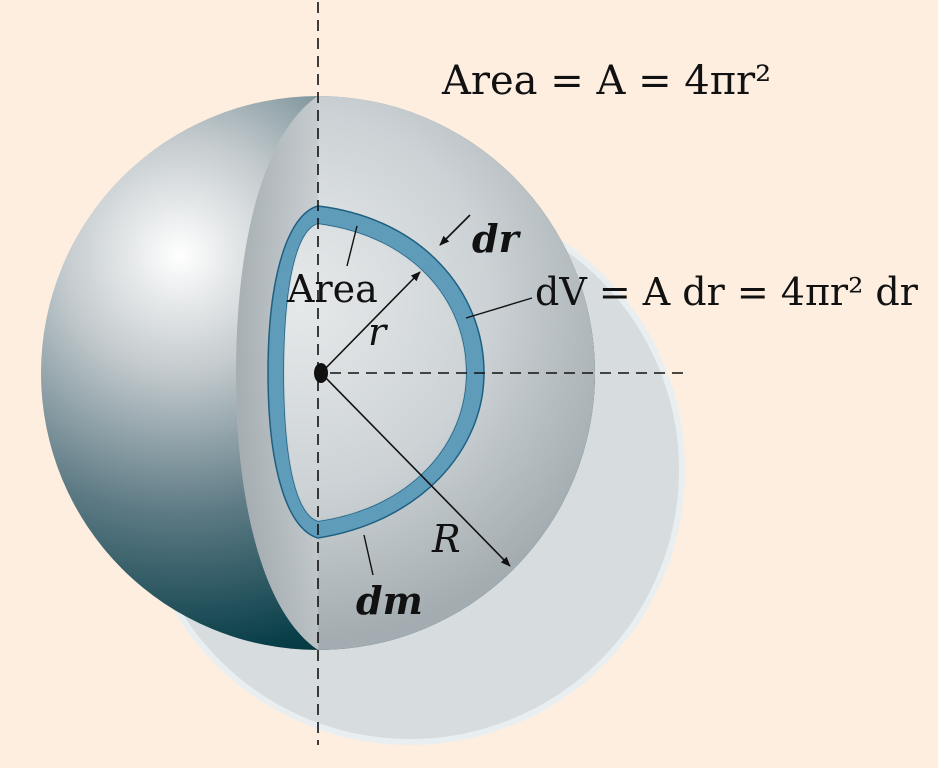  What do you see at coordinates (497, 238) in the screenshot?
I see `dr-label: dr` at bounding box center [497, 238].